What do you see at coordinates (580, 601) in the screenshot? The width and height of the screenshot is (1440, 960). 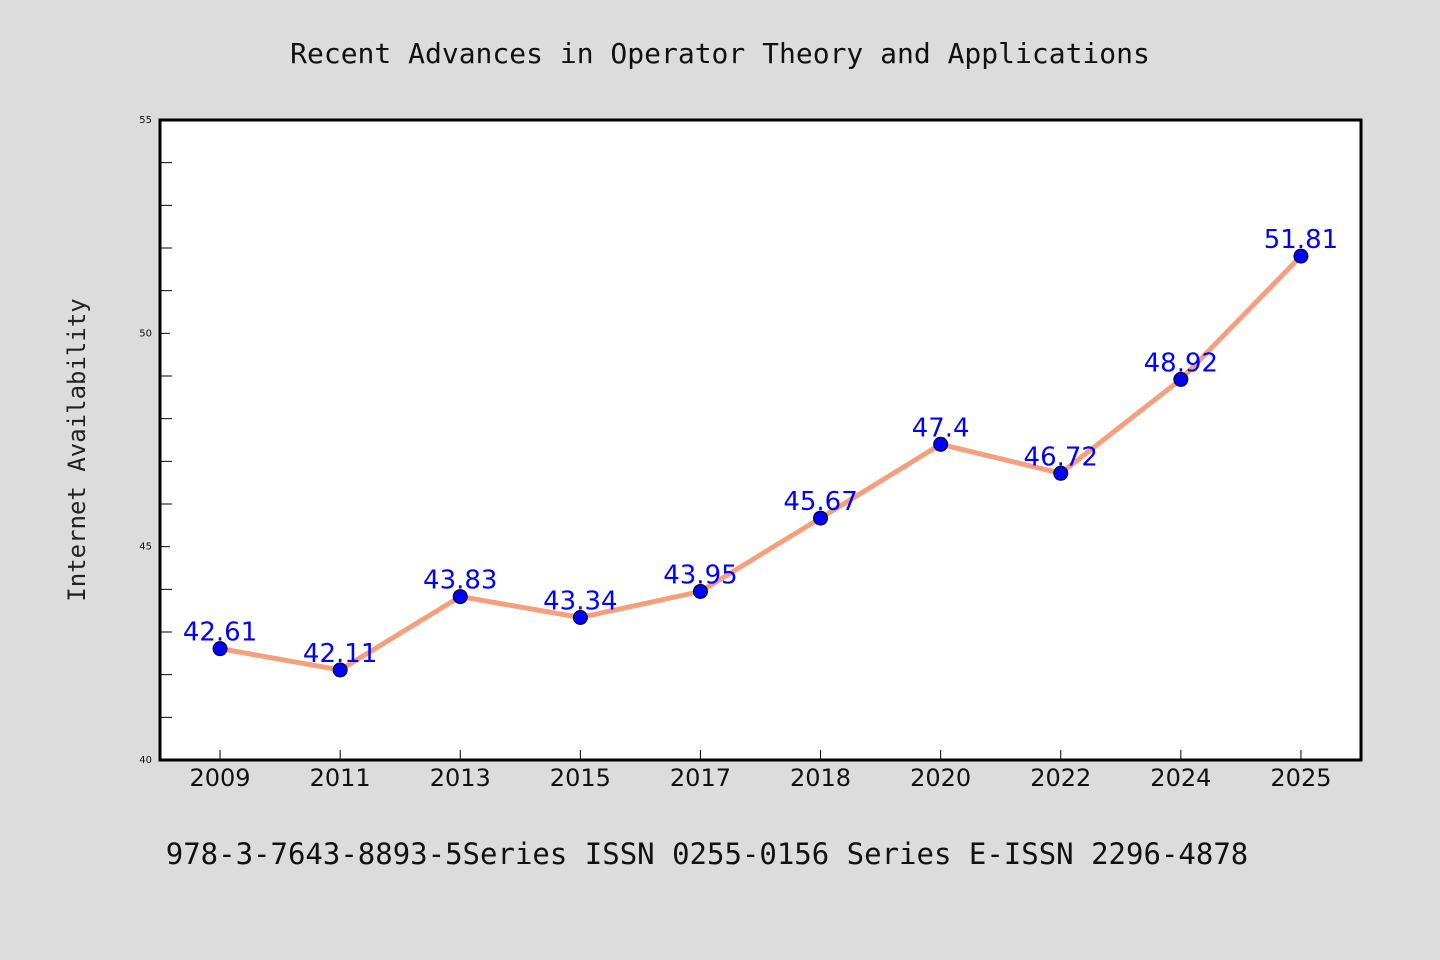 I see `data-label: 43.34` at bounding box center [580, 601].